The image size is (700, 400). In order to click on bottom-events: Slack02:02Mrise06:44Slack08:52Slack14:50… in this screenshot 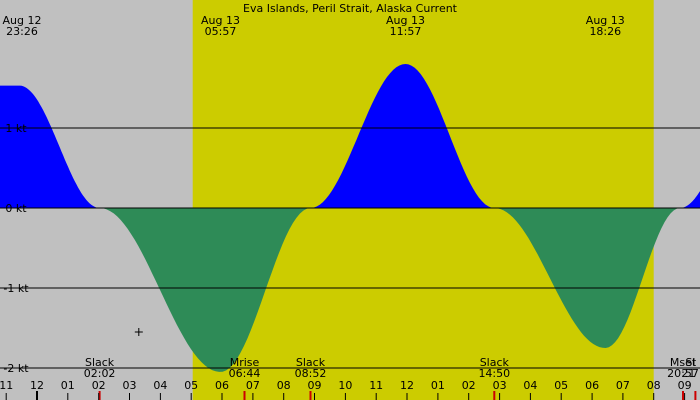, I will do `click(391, 378)`.